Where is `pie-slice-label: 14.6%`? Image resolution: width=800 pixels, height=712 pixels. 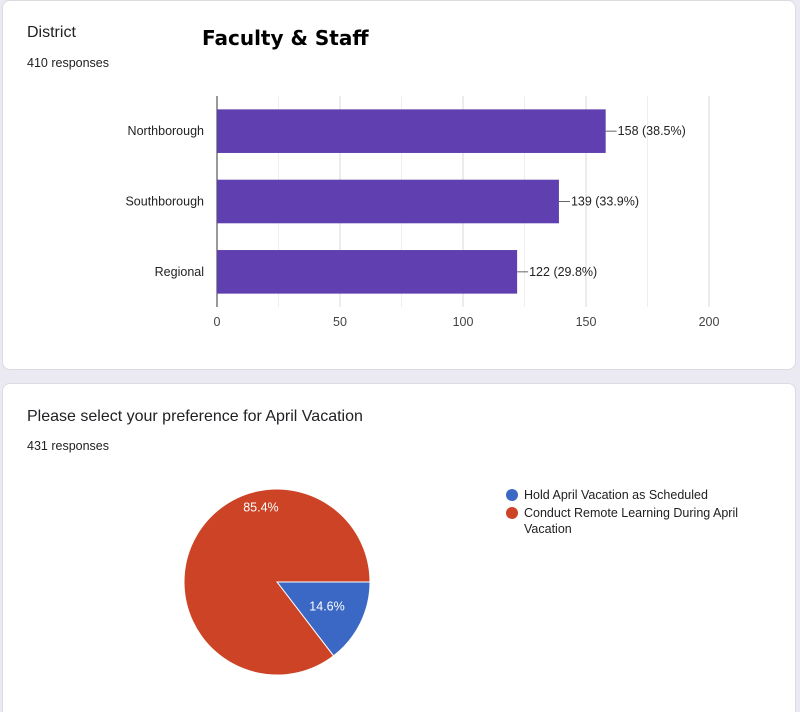 pie-slice-label: 14.6% is located at coordinates (326, 607).